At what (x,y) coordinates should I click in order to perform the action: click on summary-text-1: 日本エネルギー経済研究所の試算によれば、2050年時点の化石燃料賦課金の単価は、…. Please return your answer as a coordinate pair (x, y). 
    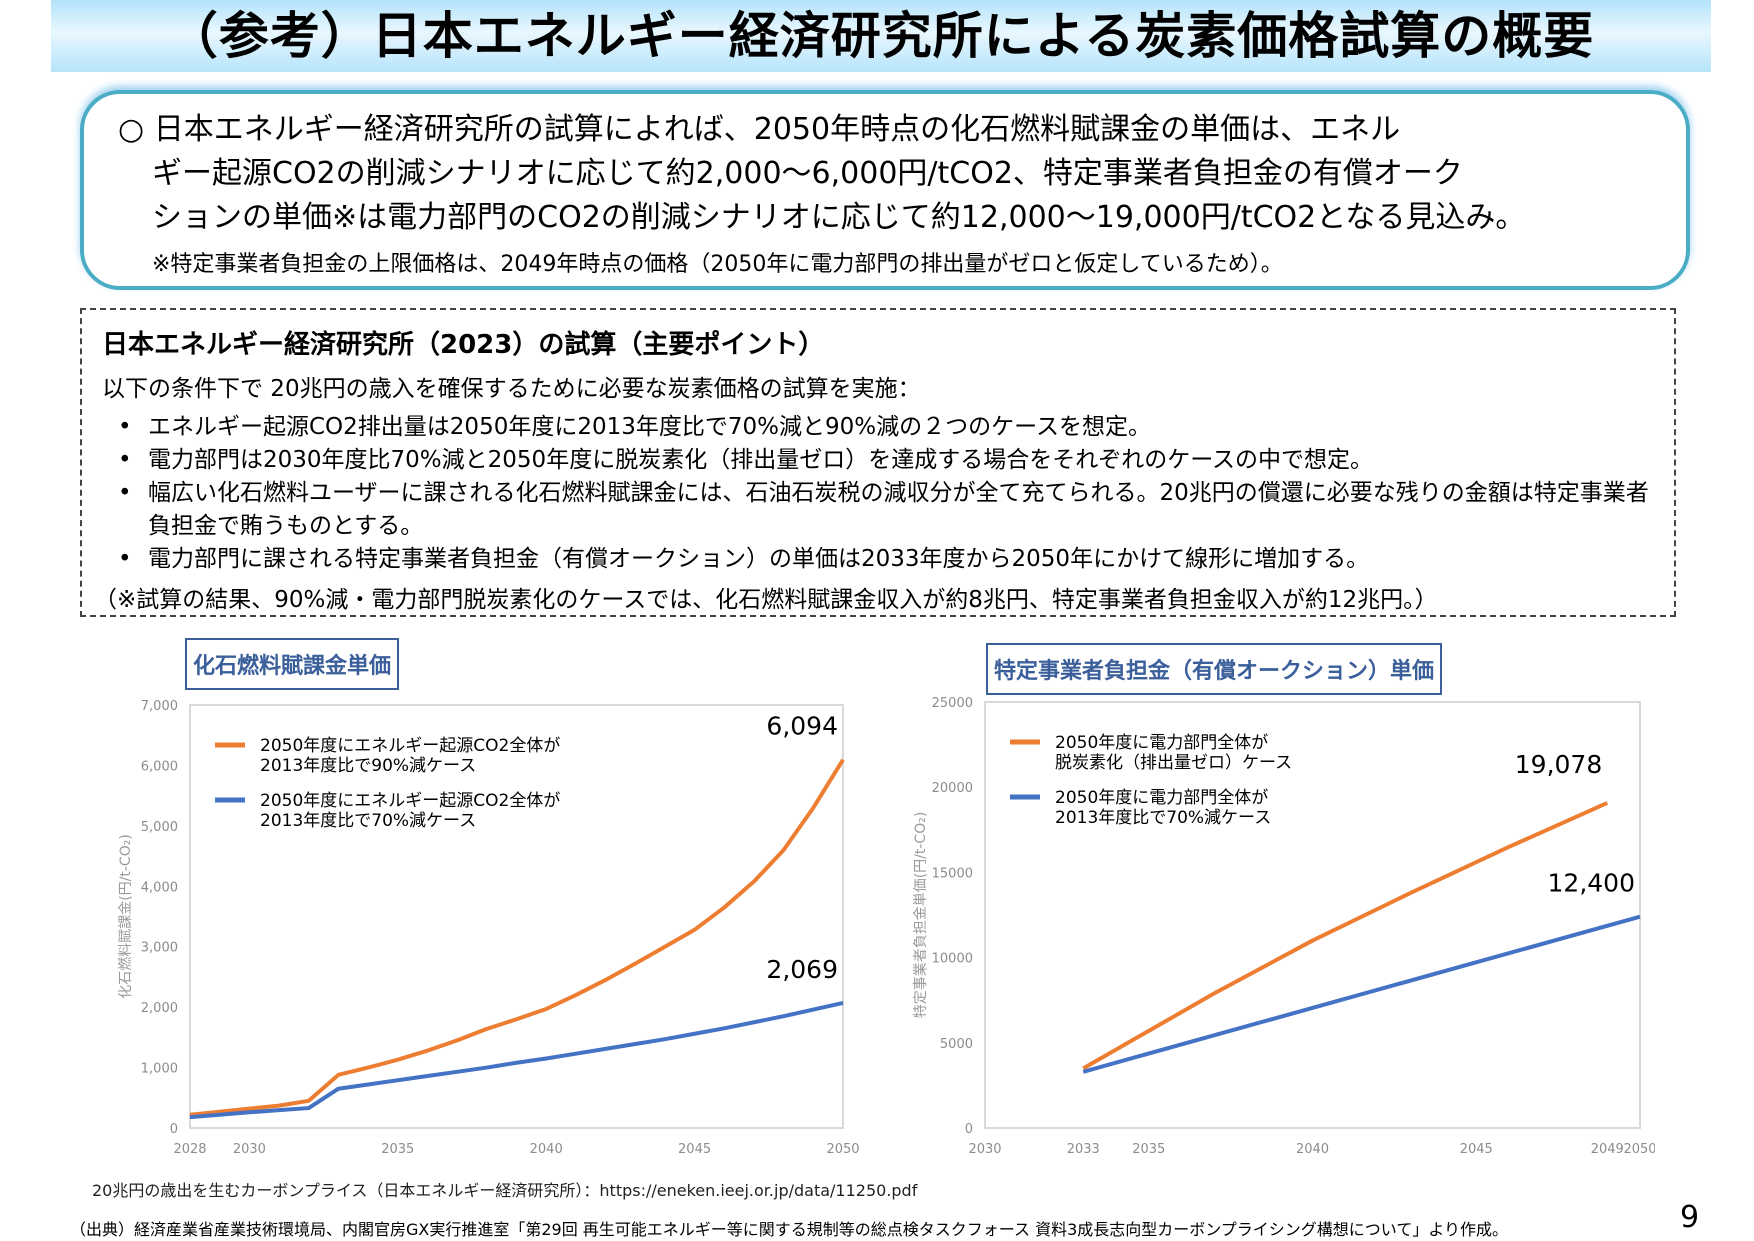
    Looking at the image, I should click on (777, 129).